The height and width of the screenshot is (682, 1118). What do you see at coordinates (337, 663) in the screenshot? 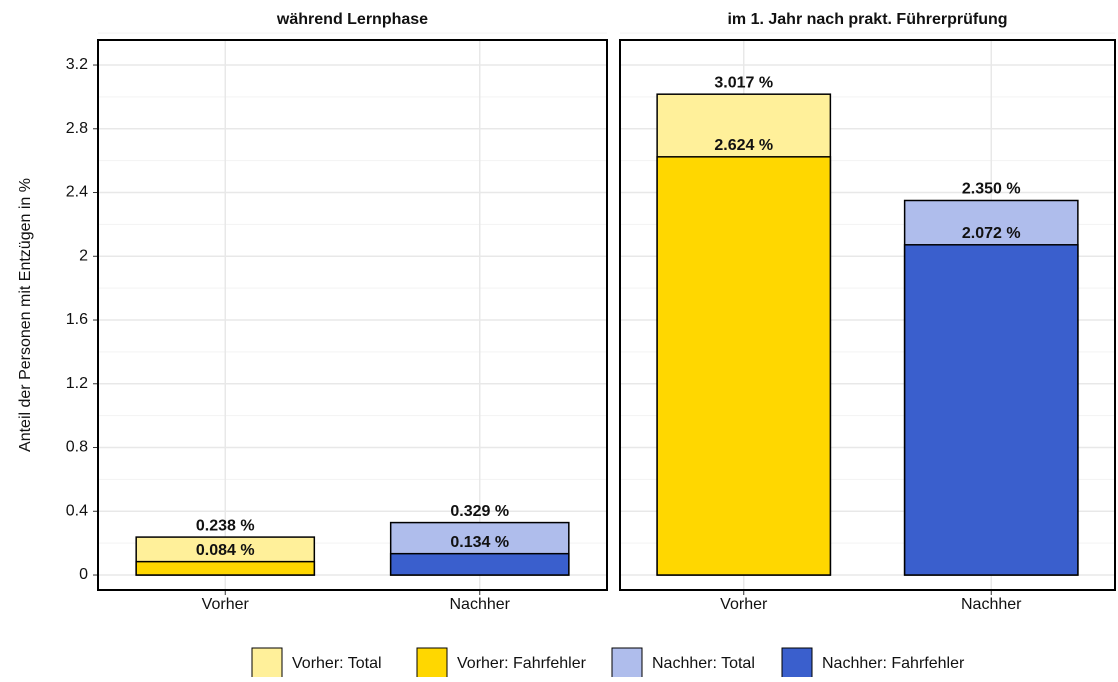
I see `legend-label: Vorher: Total` at bounding box center [337, 663].